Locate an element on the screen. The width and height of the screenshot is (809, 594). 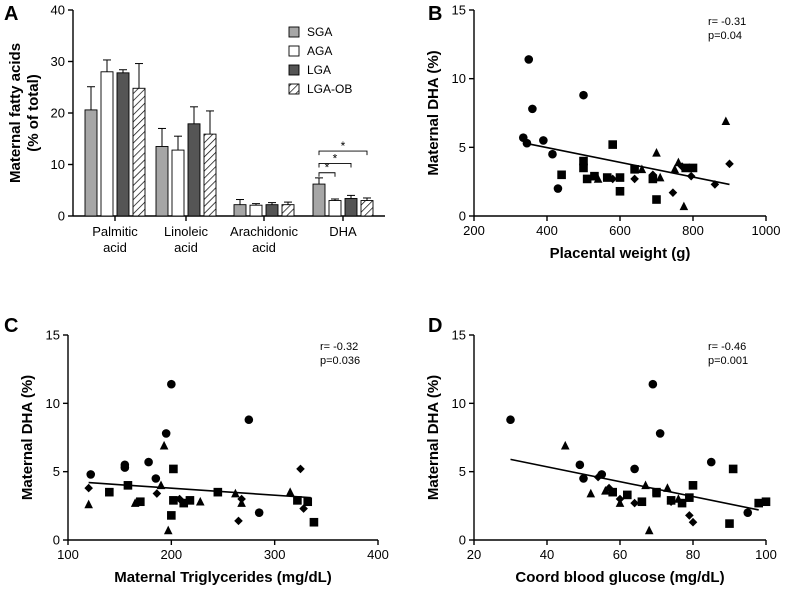
panel-d-y-tick-label: 0 is located at coordinates (462, 540).